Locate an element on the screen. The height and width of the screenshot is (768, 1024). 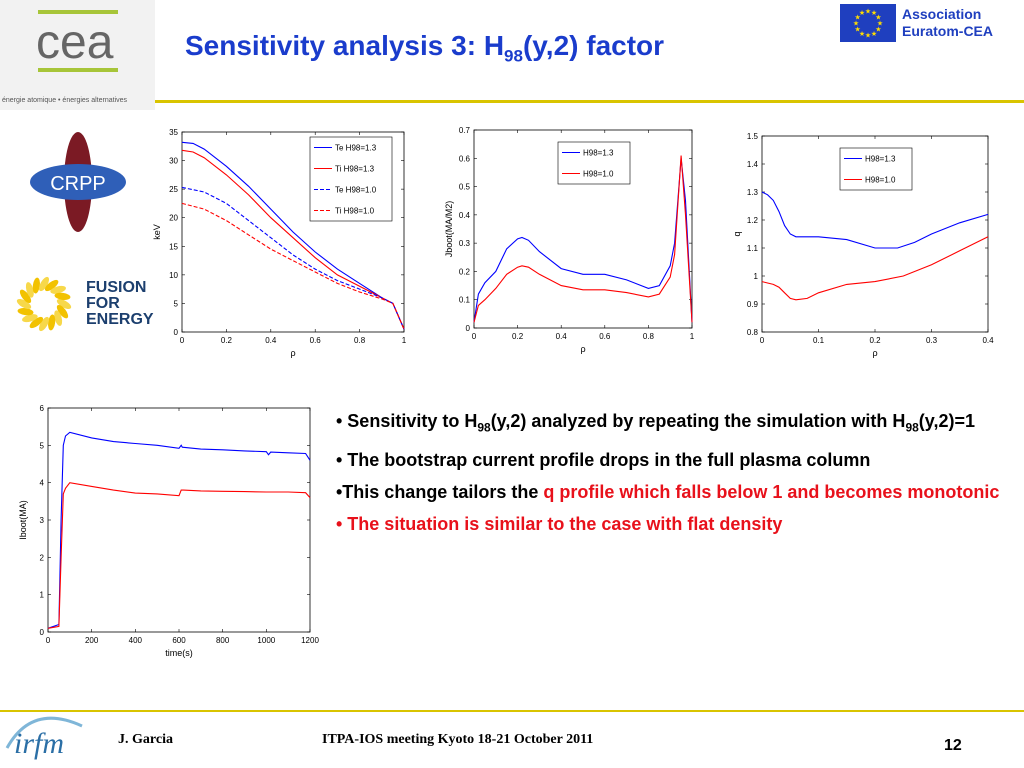
legend-label: H98=1.0 is located at coordinates (598, 174).